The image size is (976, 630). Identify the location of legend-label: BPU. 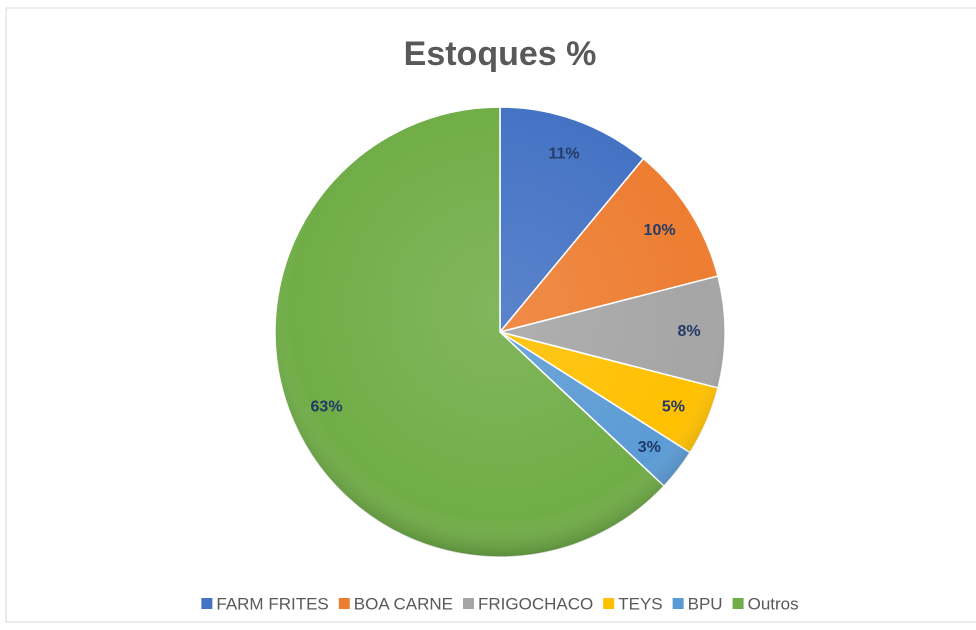
(705, 603).